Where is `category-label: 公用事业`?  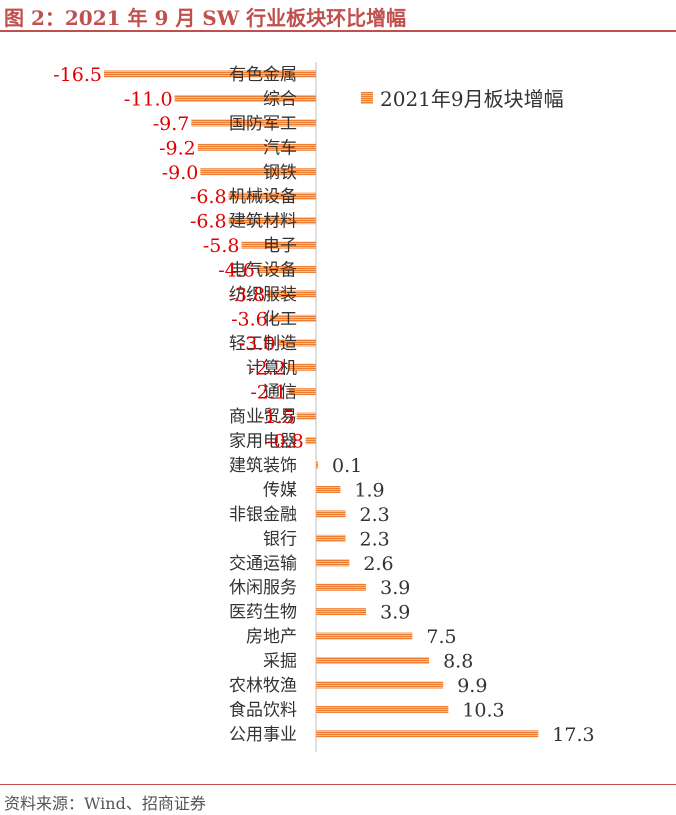
category-label: 公用事业 is located at coordinates (263, 735).